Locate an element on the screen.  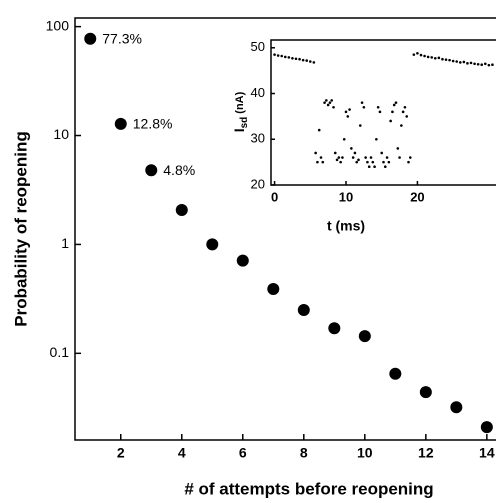
inset-y-tick-label: 30 is located at coordinates (258, 138).